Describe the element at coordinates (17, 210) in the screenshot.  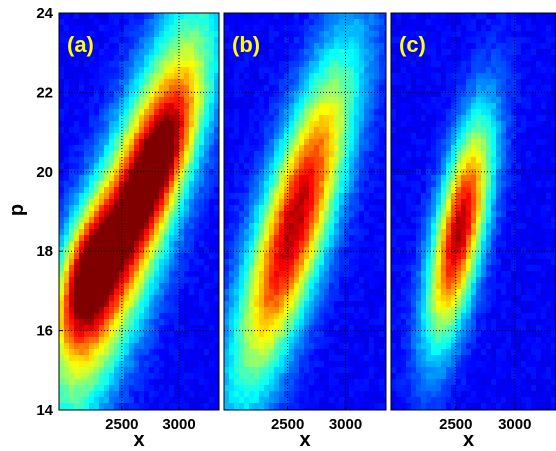
I see `y-axis-label: p` at that location.